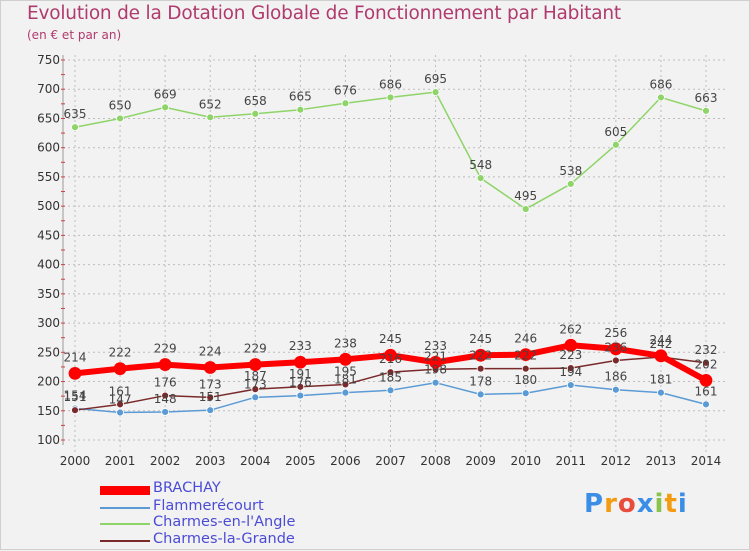 This screenshot has width=750, height=551. What do you see at coordinates (525, 209) in the screenshot?
I see `data-point-charmes-en-l-angle-2010` at bounding box center [525, 209].